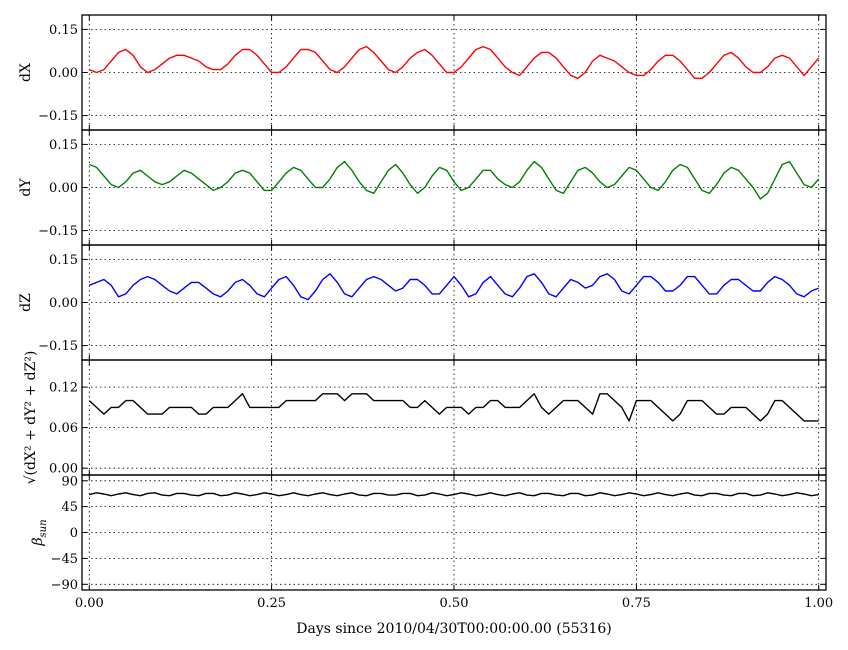  What do you see at coordinates (453, 407) in the screenshot?
I see `series-line-magnitude` at bounding box center [453, 407].